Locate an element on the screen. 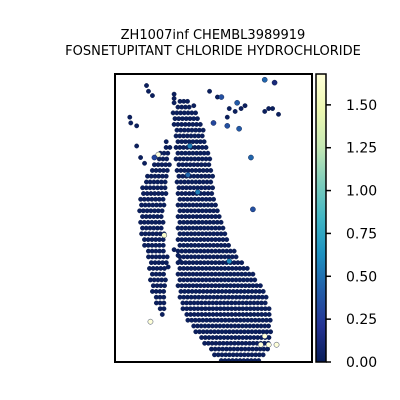  colorbar-frame is located at coordinates (321, 218).